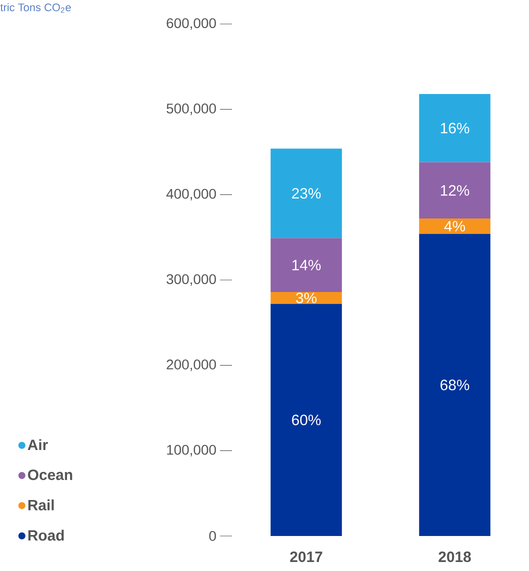 The width and height of the screenshot is (529, 571). What do you see at coordinates (191, 450) in the screenshot?
I see `y-tick-label: 100,000` at bounding box center [191, 450].